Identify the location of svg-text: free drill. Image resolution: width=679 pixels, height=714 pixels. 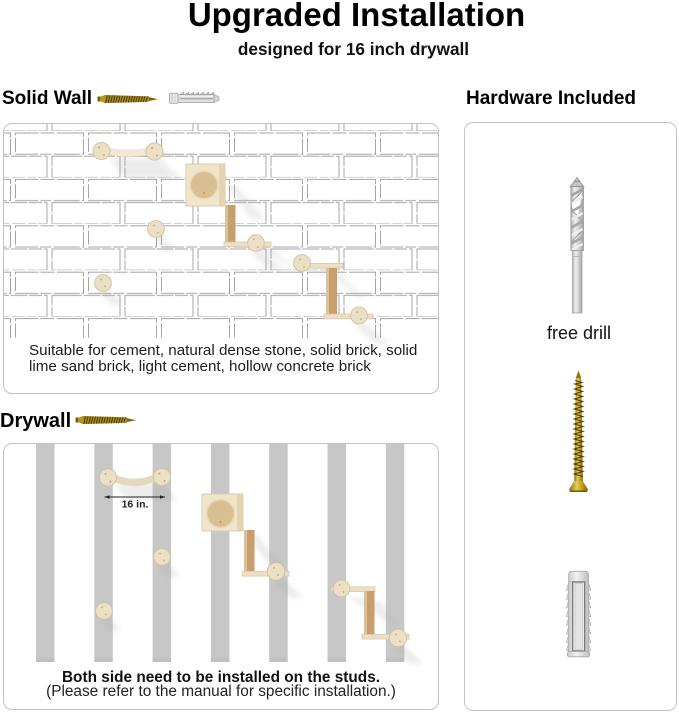
(579, 333).